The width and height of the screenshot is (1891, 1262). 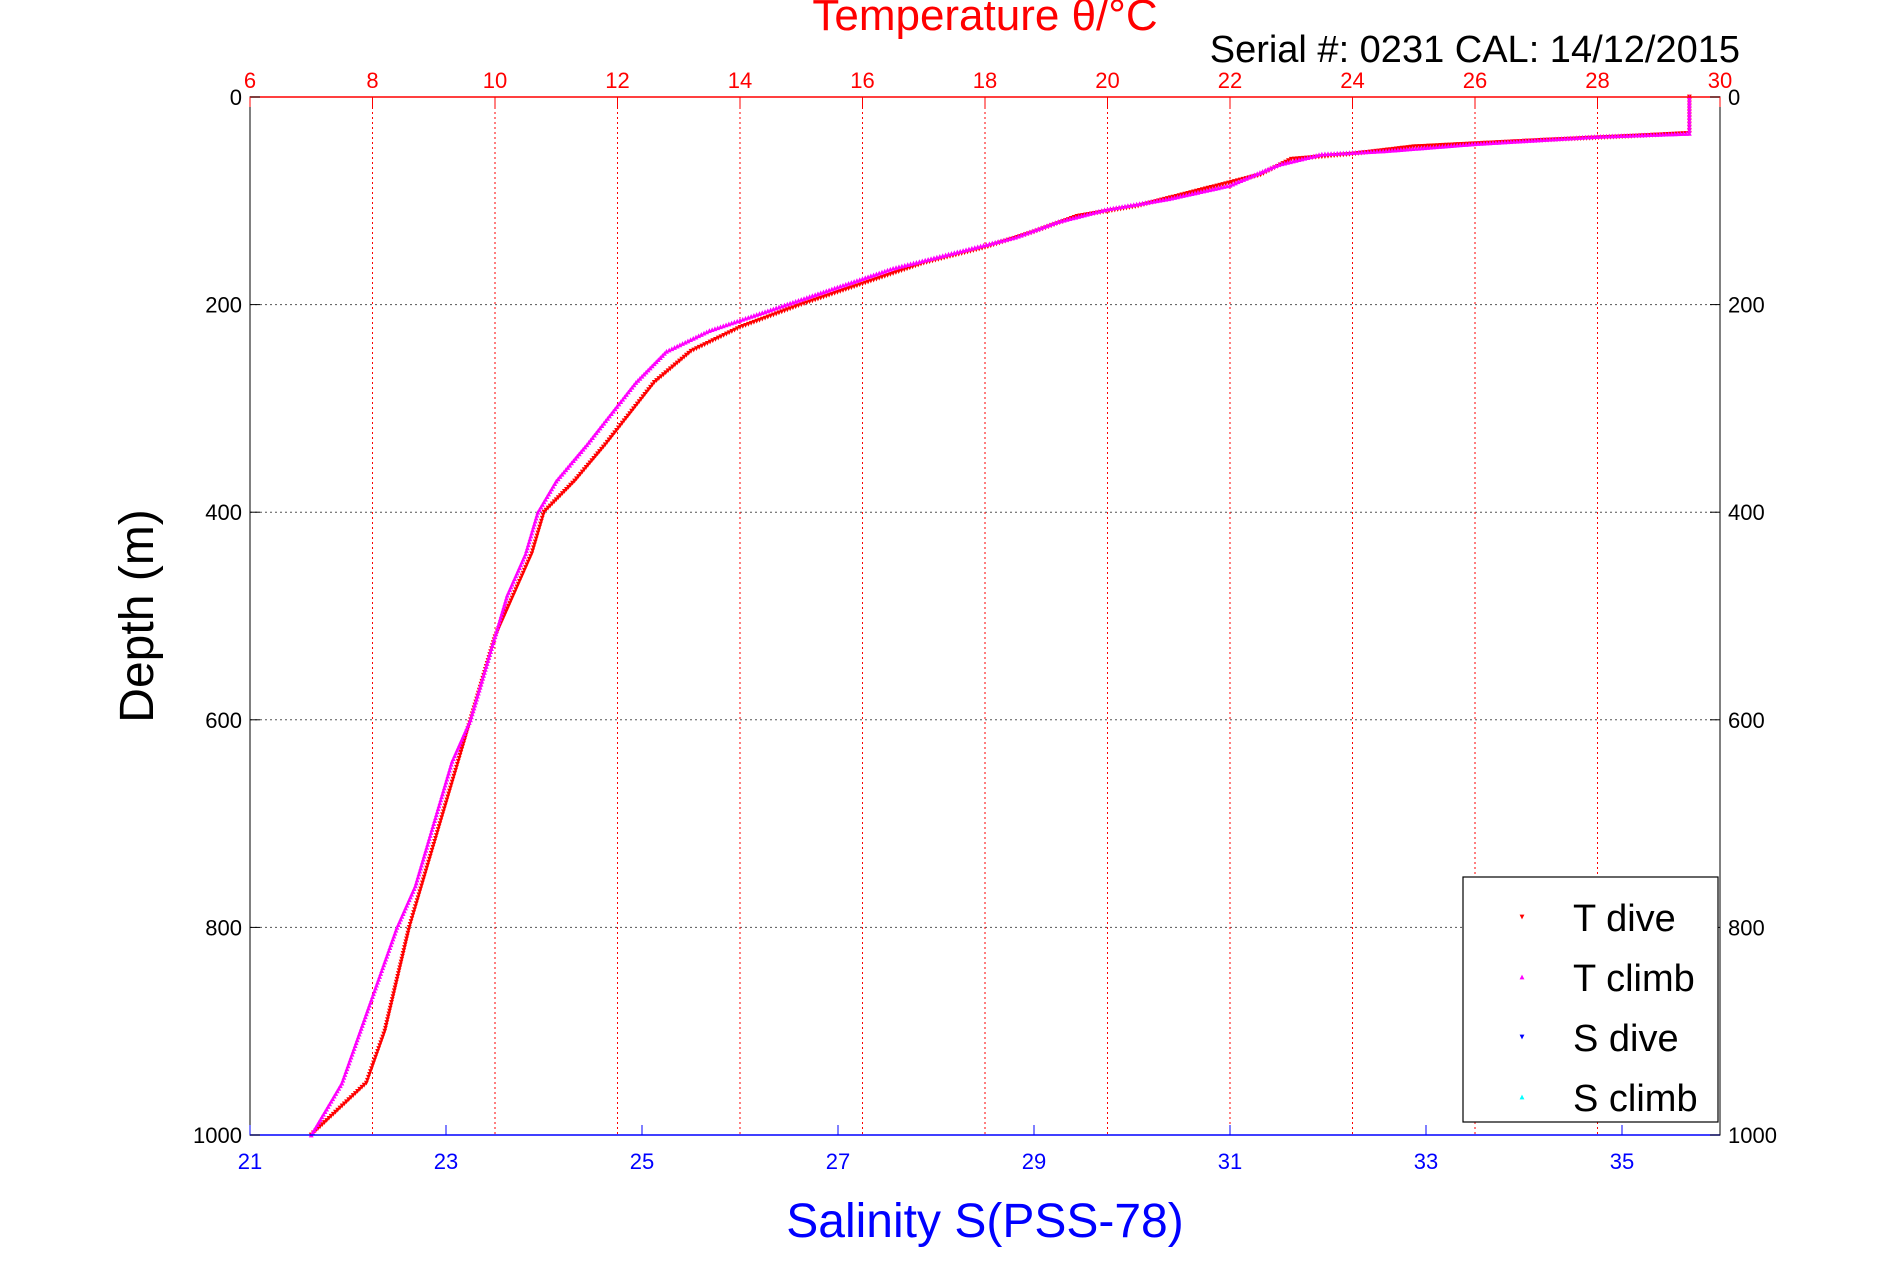 What do you see at coordinates (1608, 1009) in the screenshot?
I see `legend-items: T dive T climb S dive S climb` at bounding box center [1608, 1009].